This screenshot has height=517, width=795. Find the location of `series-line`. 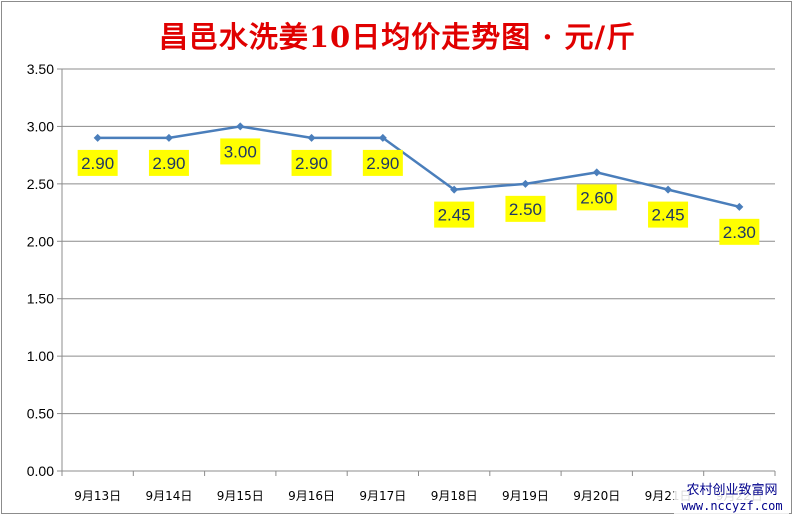

series-line is located at coordinates (418, 167).